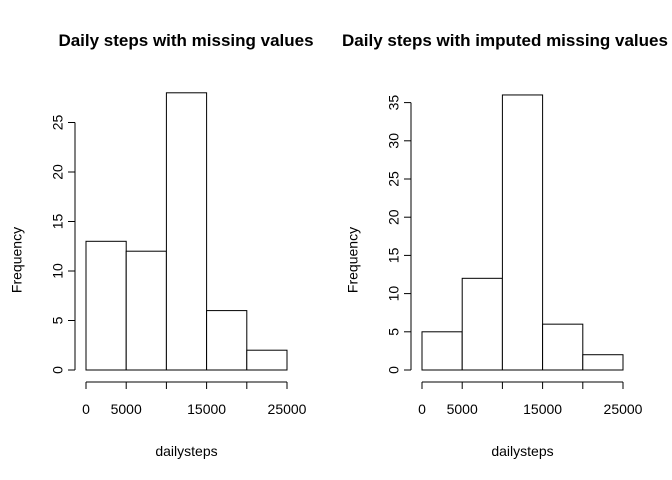 The width and height of the screenshot is (672, 480). I want to click on y-tick-label: 35, so click(394, 103).